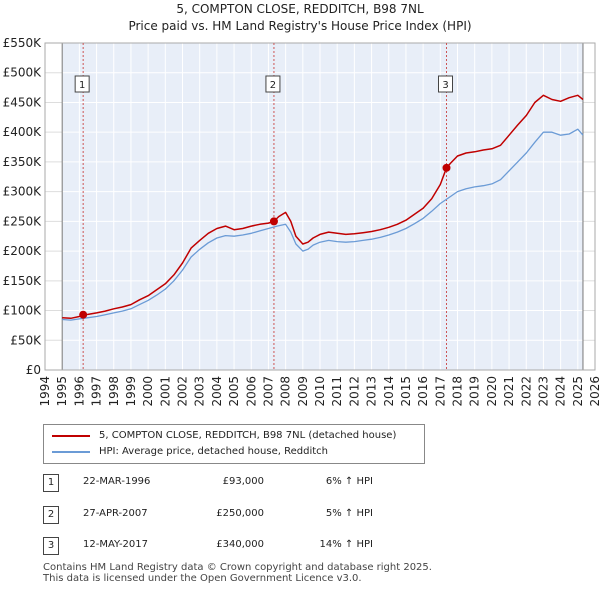 This screenshot has width=600, height=590. I want to click on transaction-date: 27-APR-2007, so click(115, 513).